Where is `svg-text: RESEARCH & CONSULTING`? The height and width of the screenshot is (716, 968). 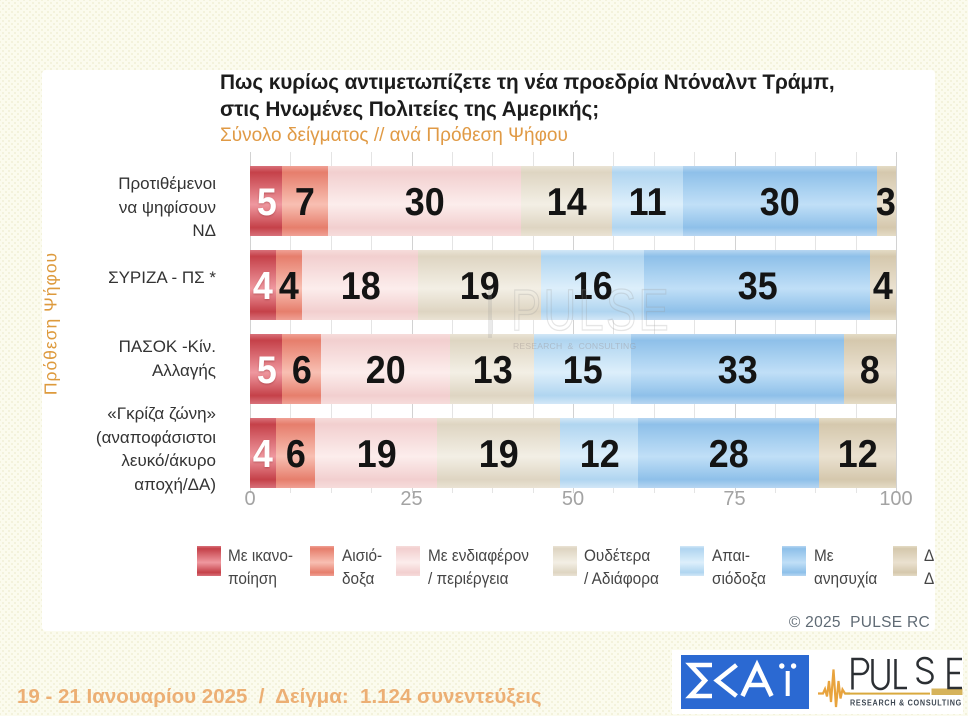
svg-text: RESEARCH & CONSULTING is located at coordinates (906, 703).